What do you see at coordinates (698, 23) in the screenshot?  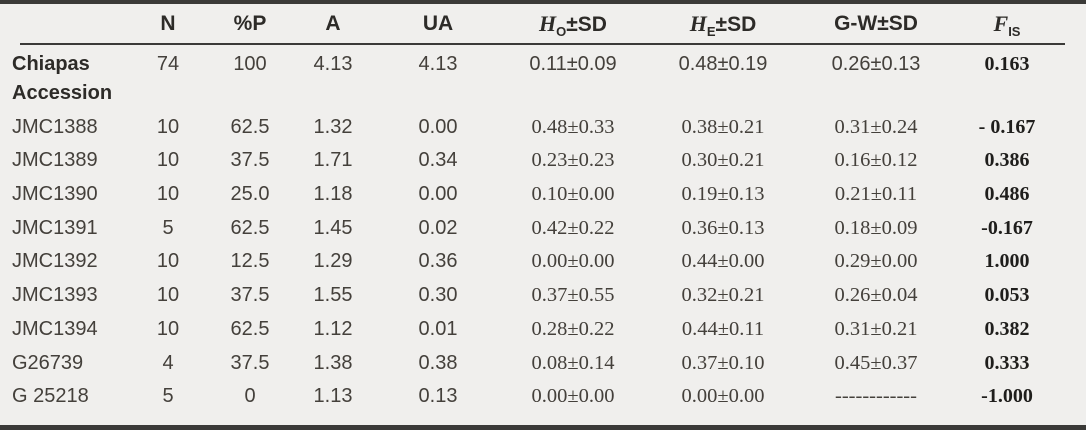 I see `header-symbol-he: H` at bounding box center [698, 23].